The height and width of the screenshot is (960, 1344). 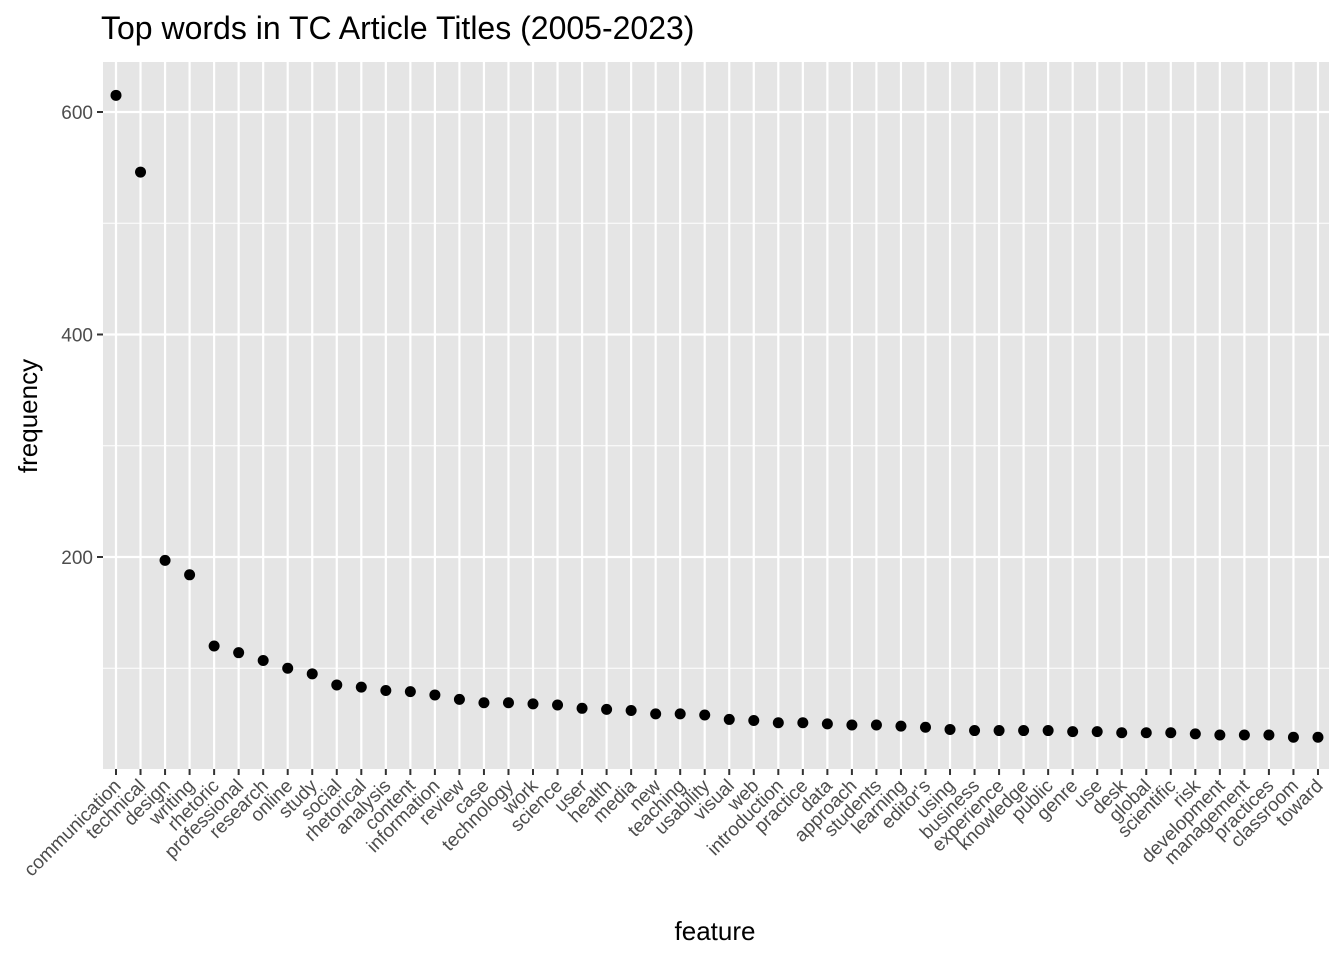 I want to click on y-axis: 200 400 600, so click(x=82, y=336).